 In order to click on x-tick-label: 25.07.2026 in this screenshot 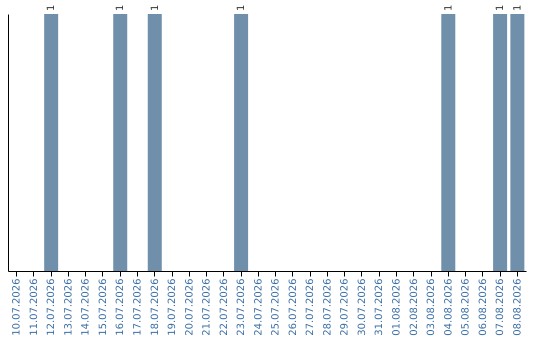, I will do `click(276, 307)`.